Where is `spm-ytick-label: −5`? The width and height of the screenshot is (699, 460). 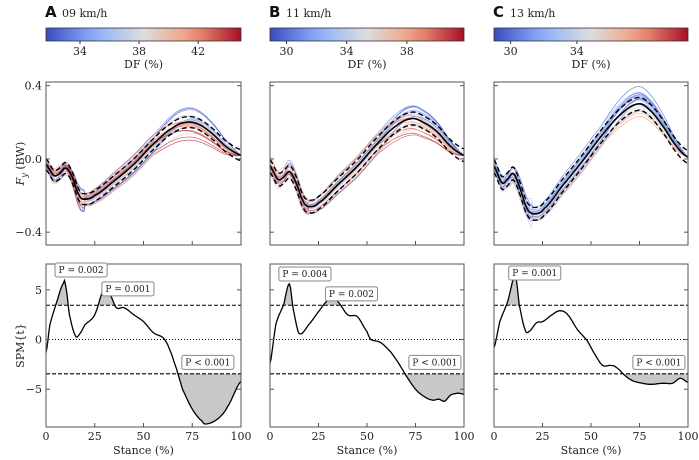 spm-ytick-label: −5 is located at coordinates (34, 389).